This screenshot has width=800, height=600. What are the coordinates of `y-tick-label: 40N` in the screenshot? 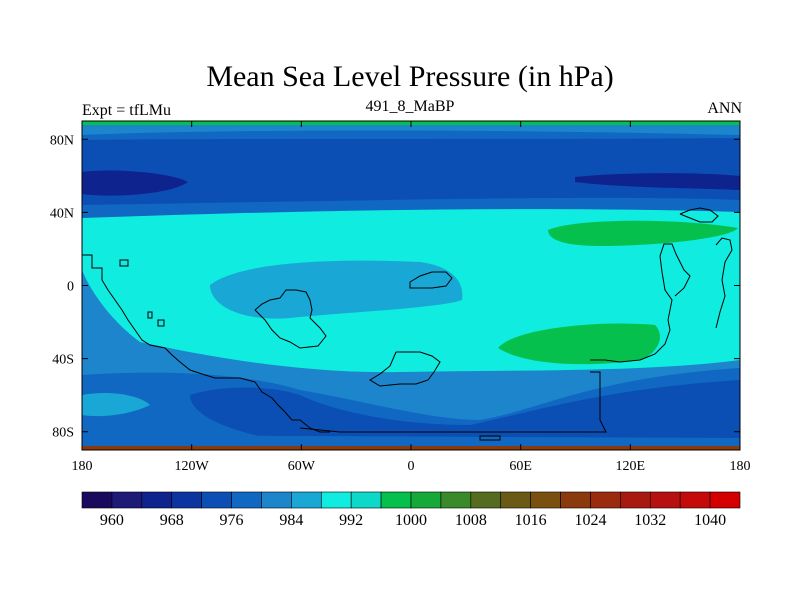 It's located at (62, 213).